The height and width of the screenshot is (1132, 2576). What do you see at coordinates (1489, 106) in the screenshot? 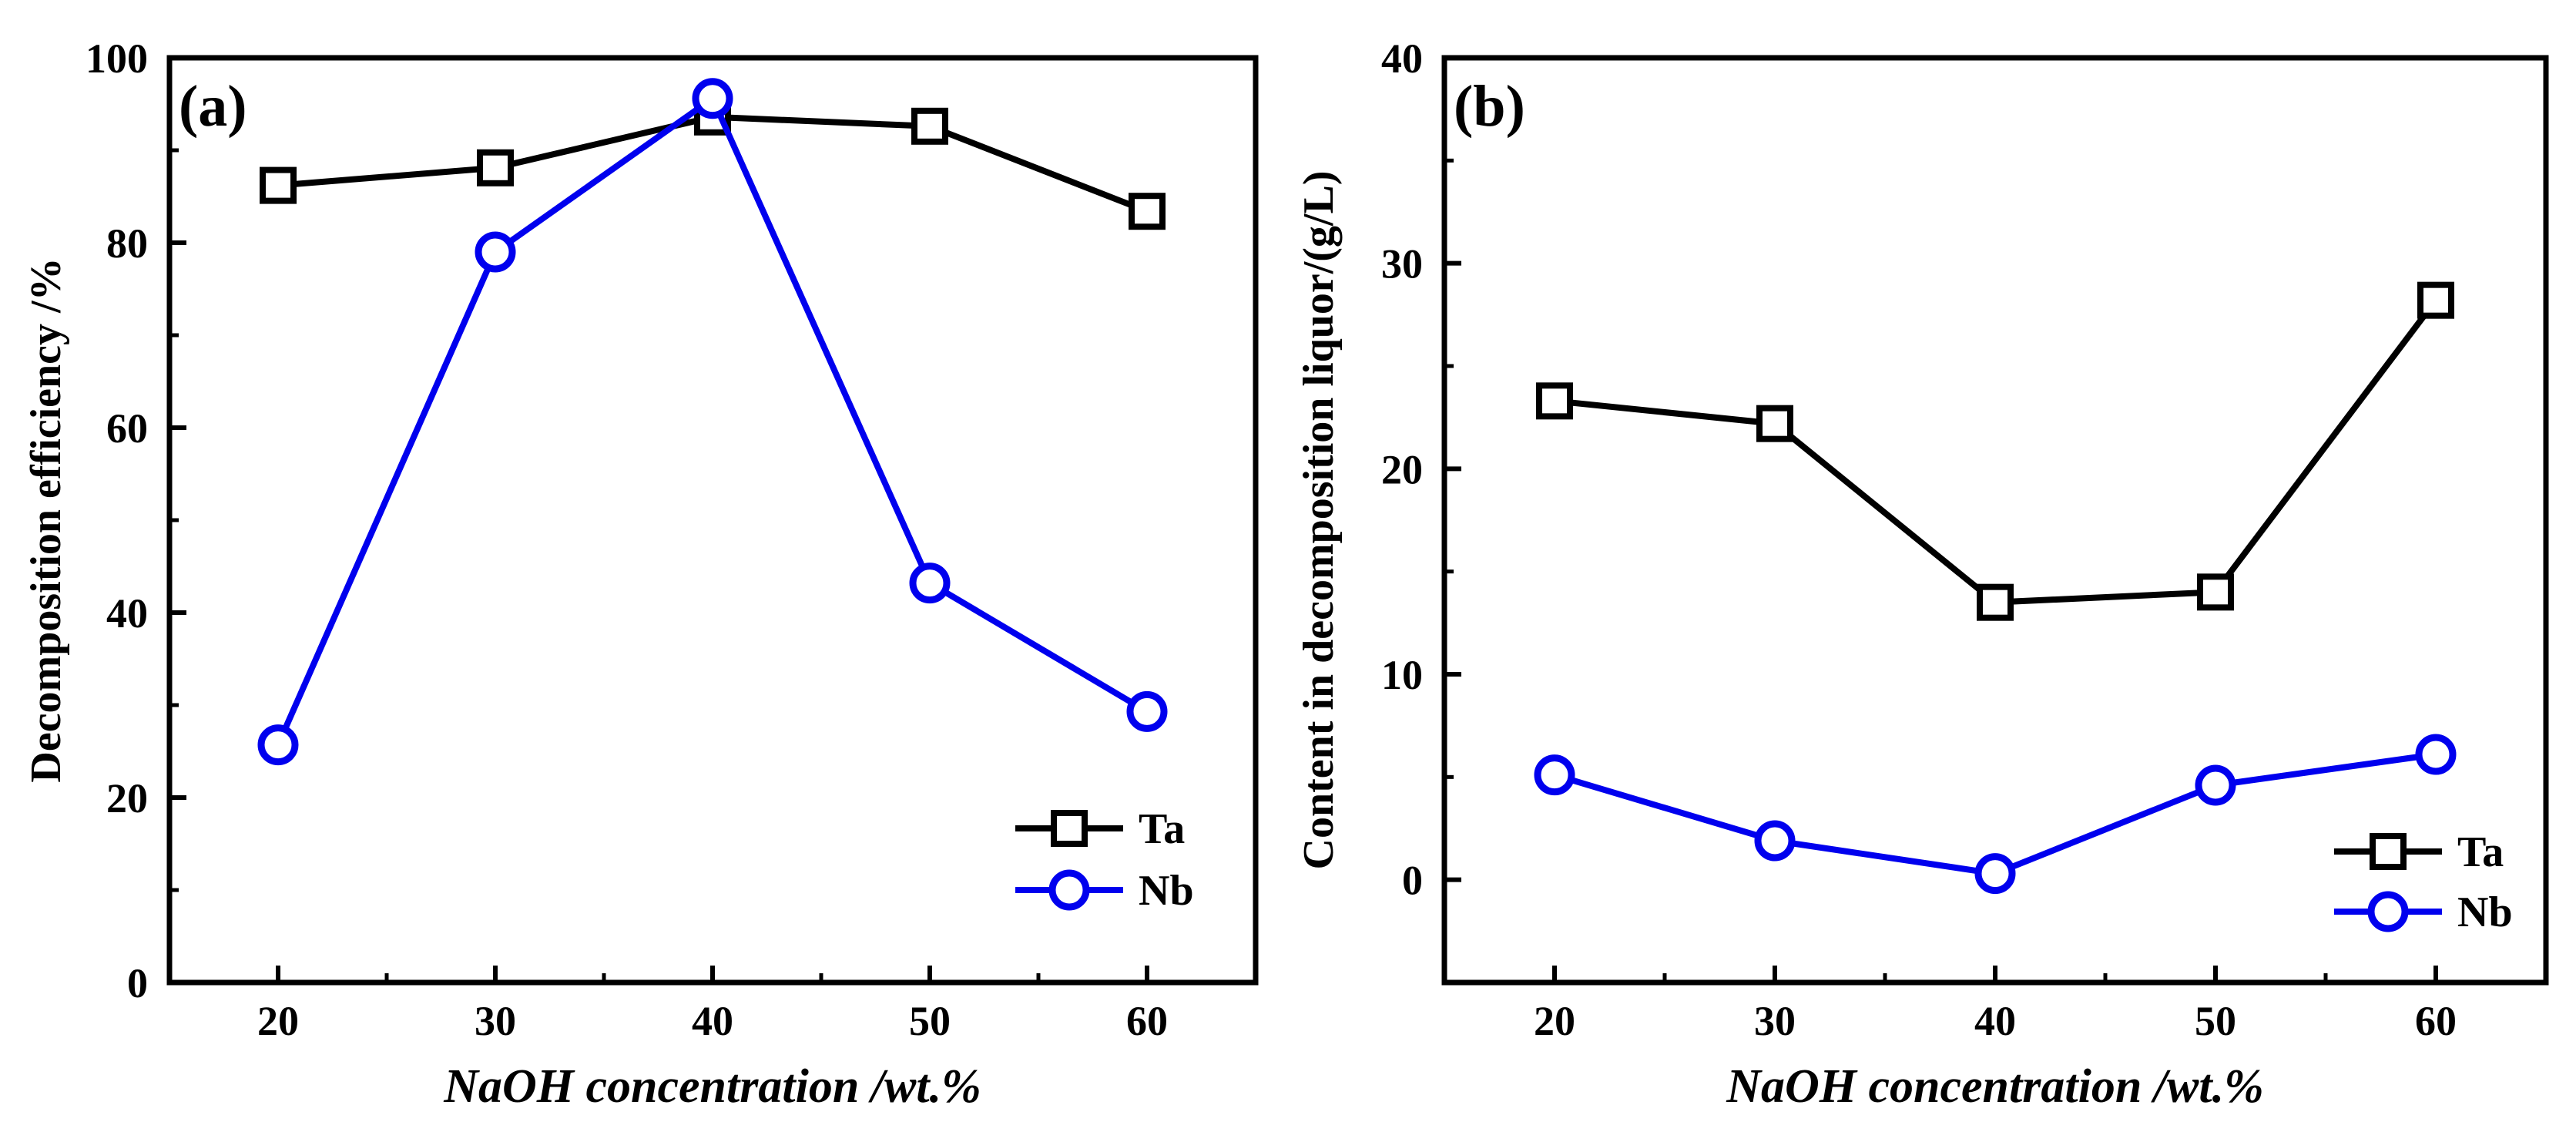
I see `panel-label: (b)` at bounding box center [1489, 106].